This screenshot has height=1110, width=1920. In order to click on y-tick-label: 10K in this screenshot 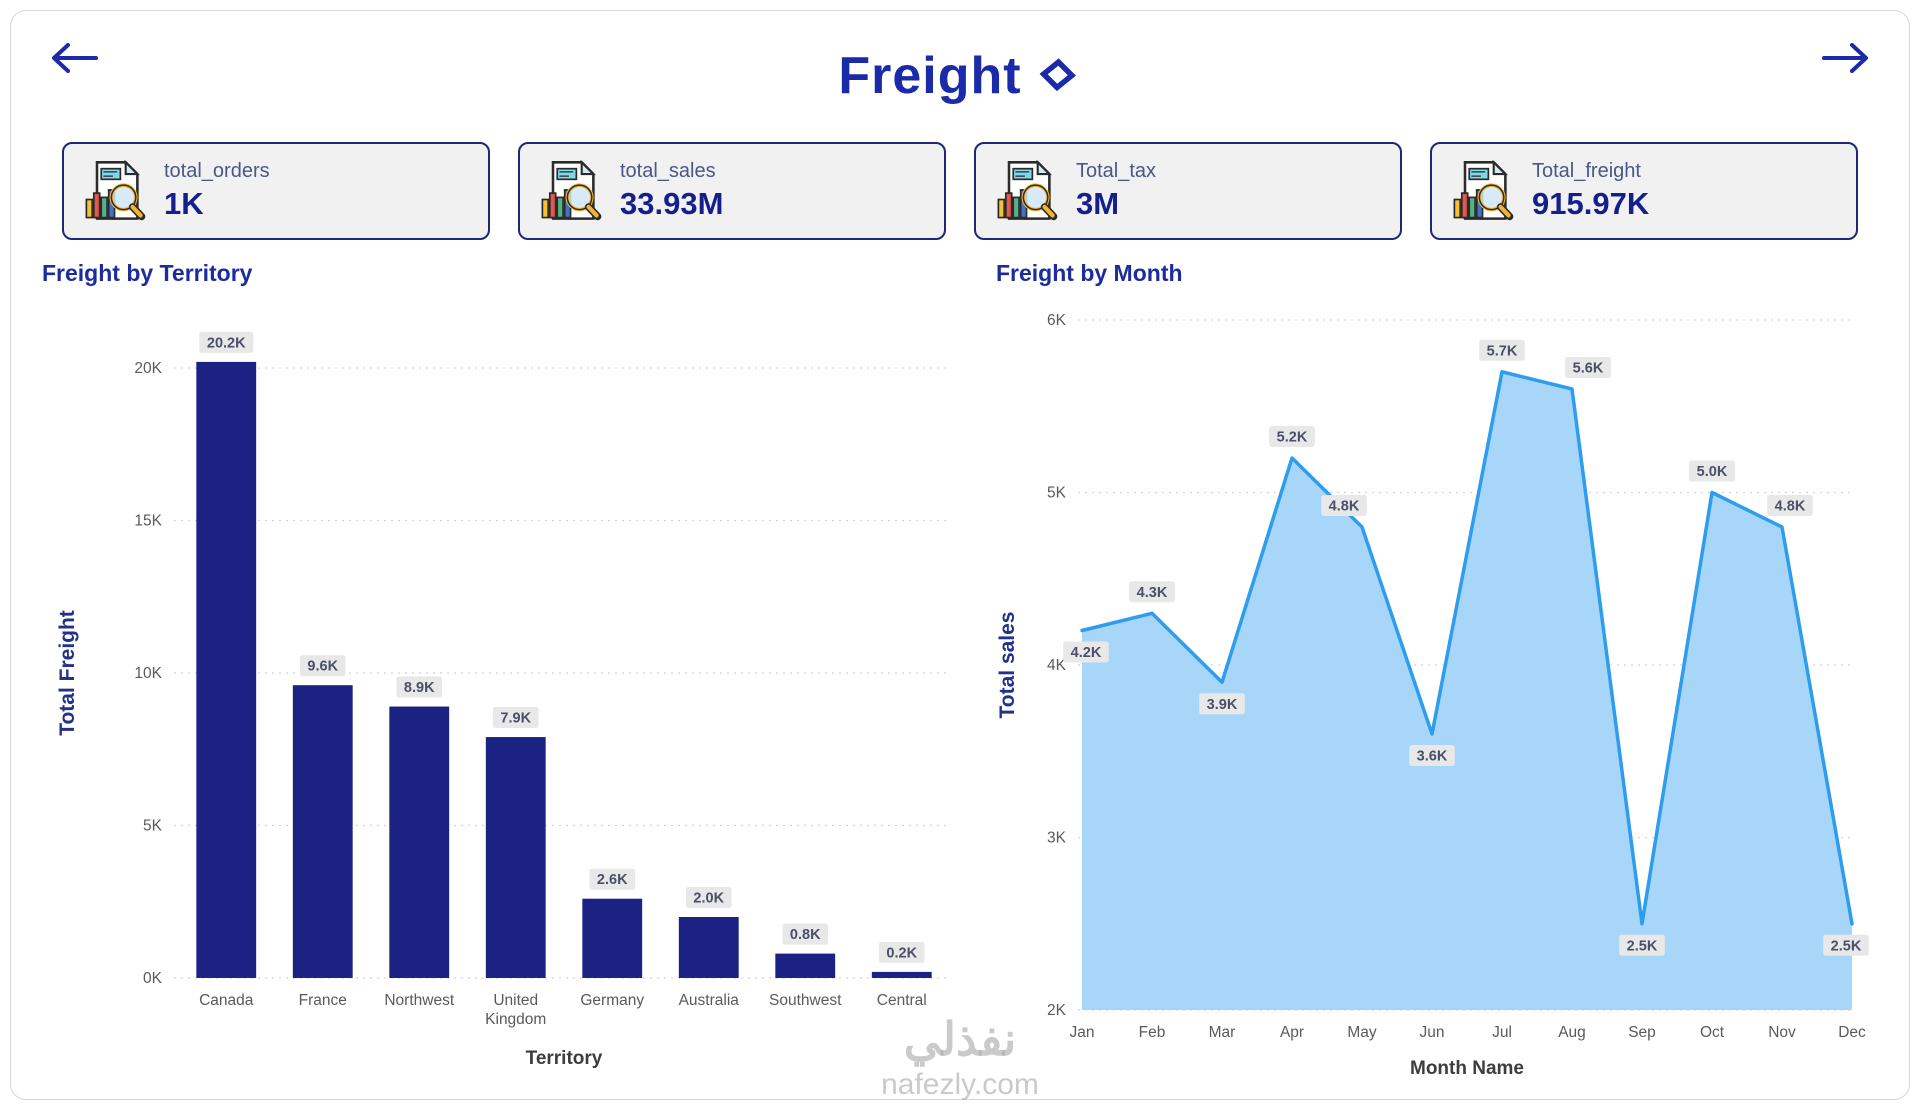, I will do `click(148, 673)`.